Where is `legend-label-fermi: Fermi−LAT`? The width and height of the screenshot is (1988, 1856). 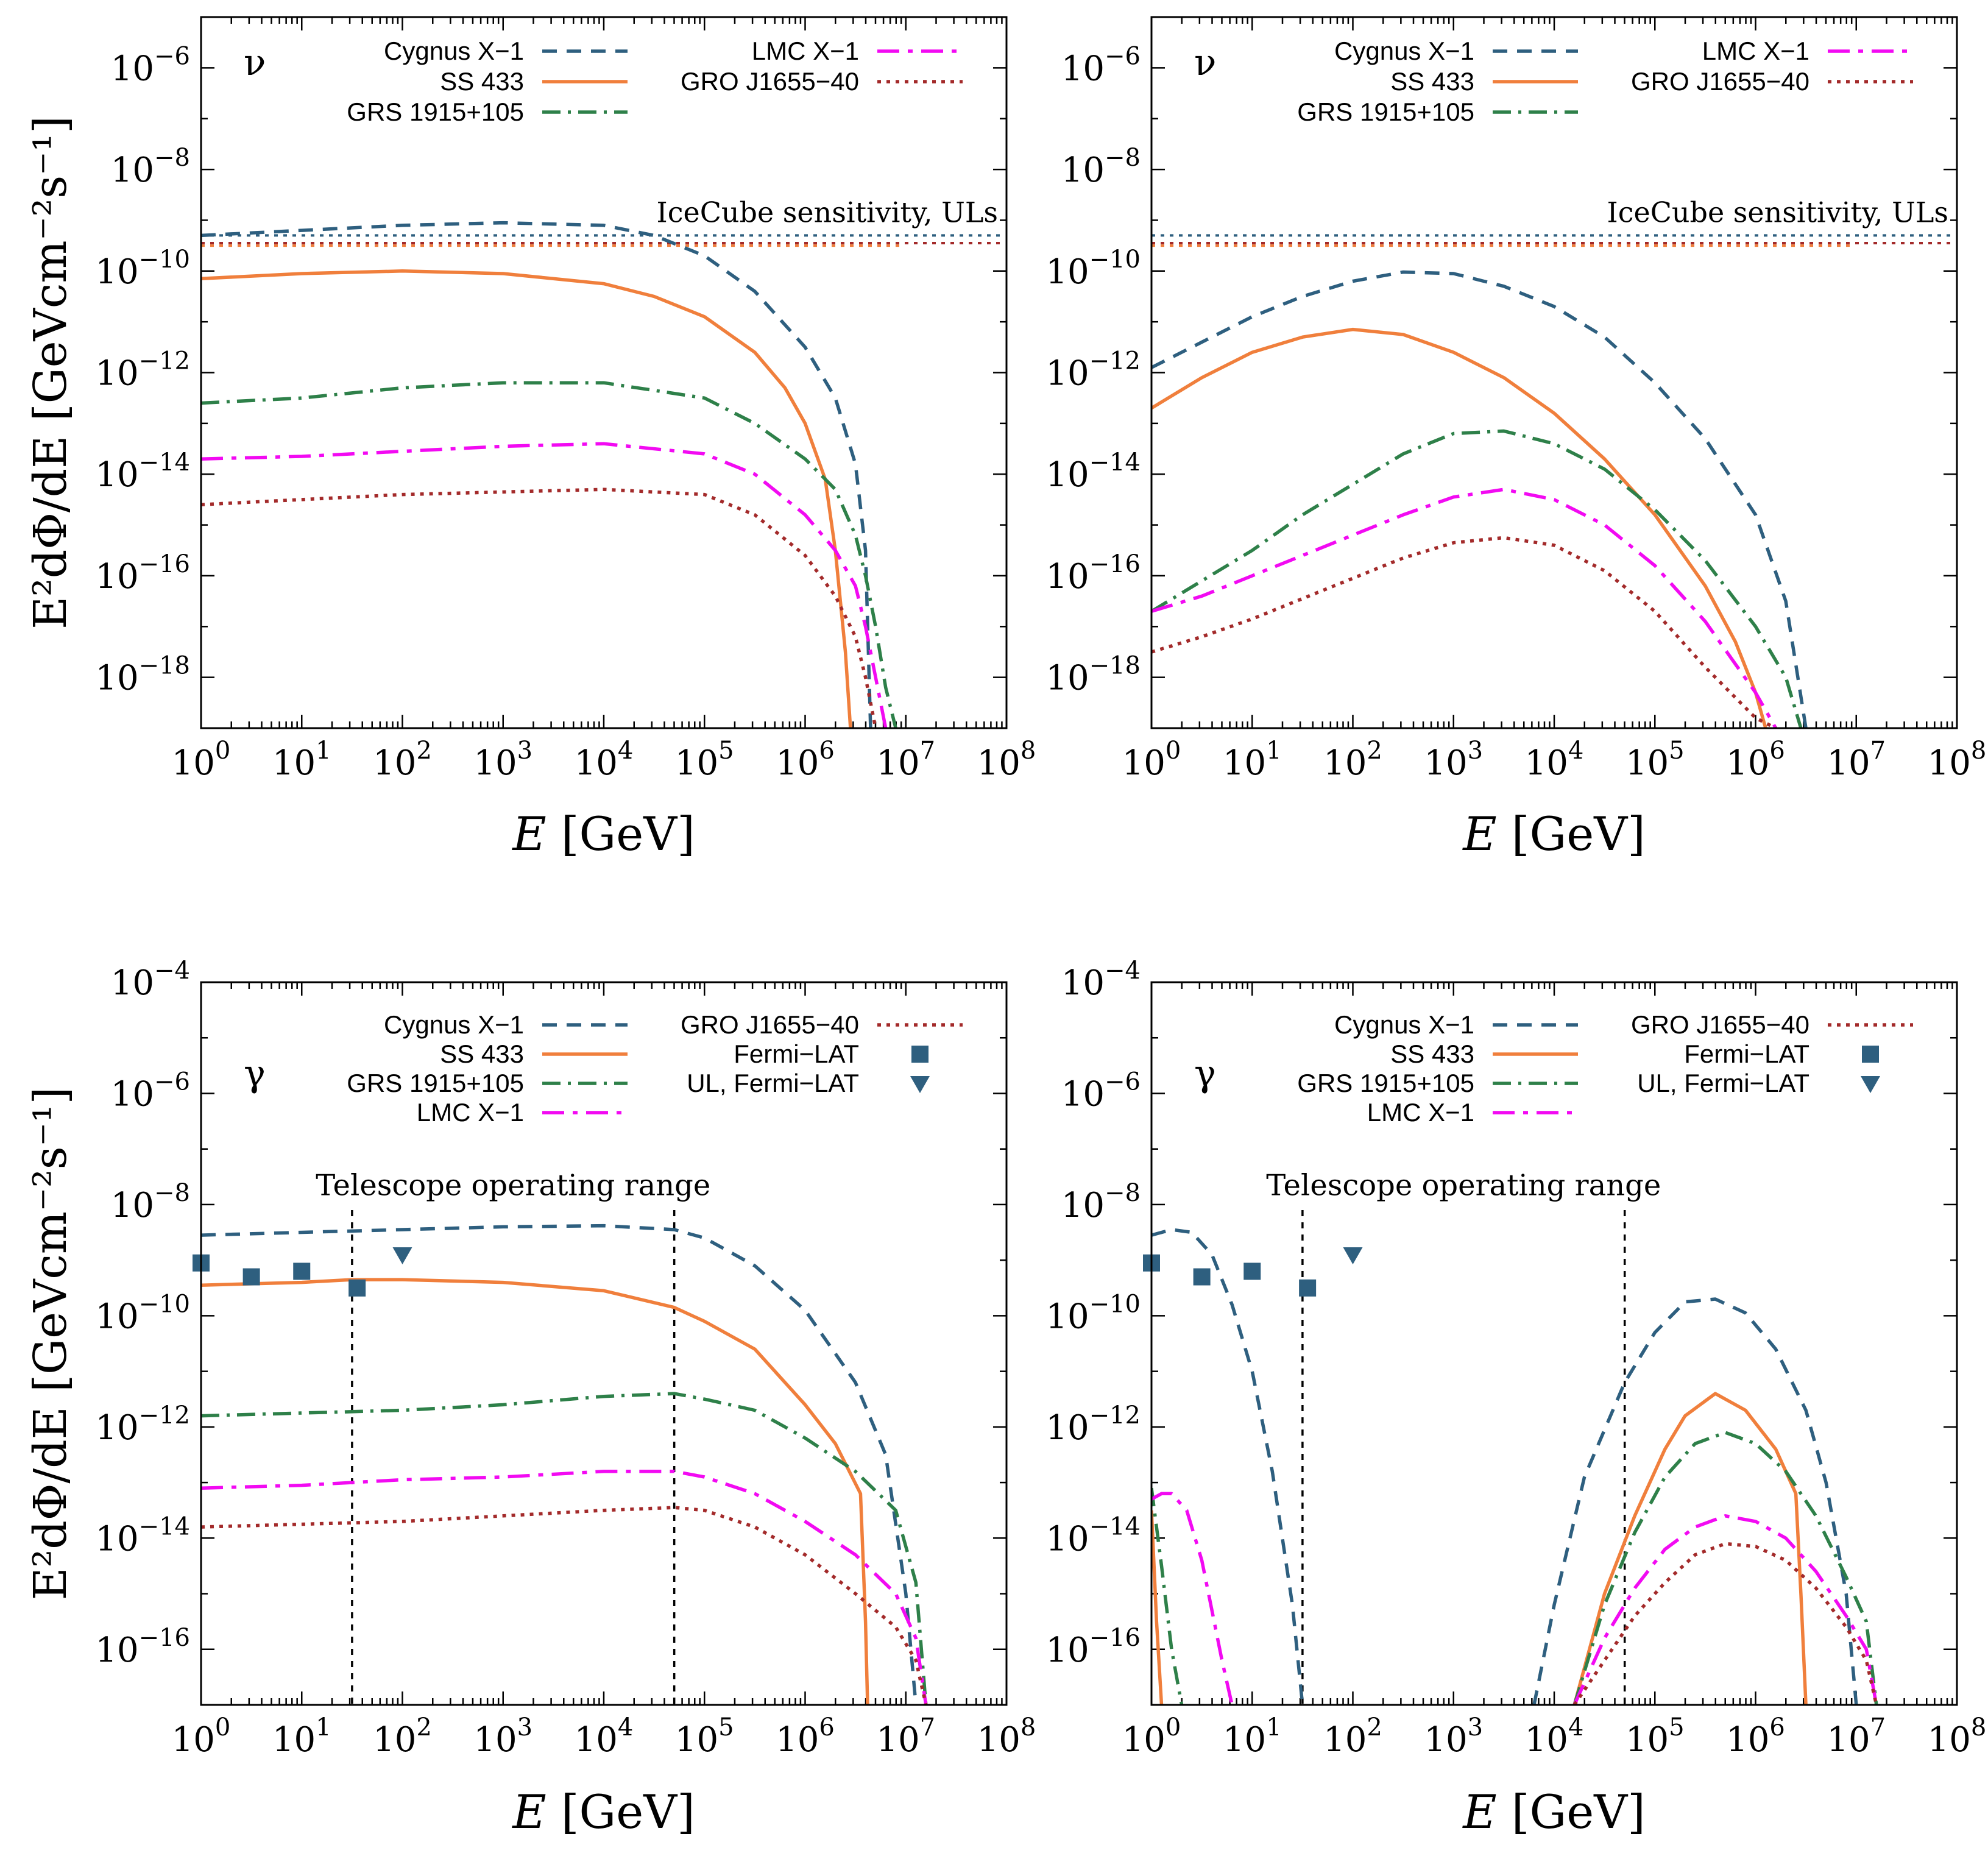 legend-label-fermi: Fermi−LAT is located at coordinates (796, 1054).